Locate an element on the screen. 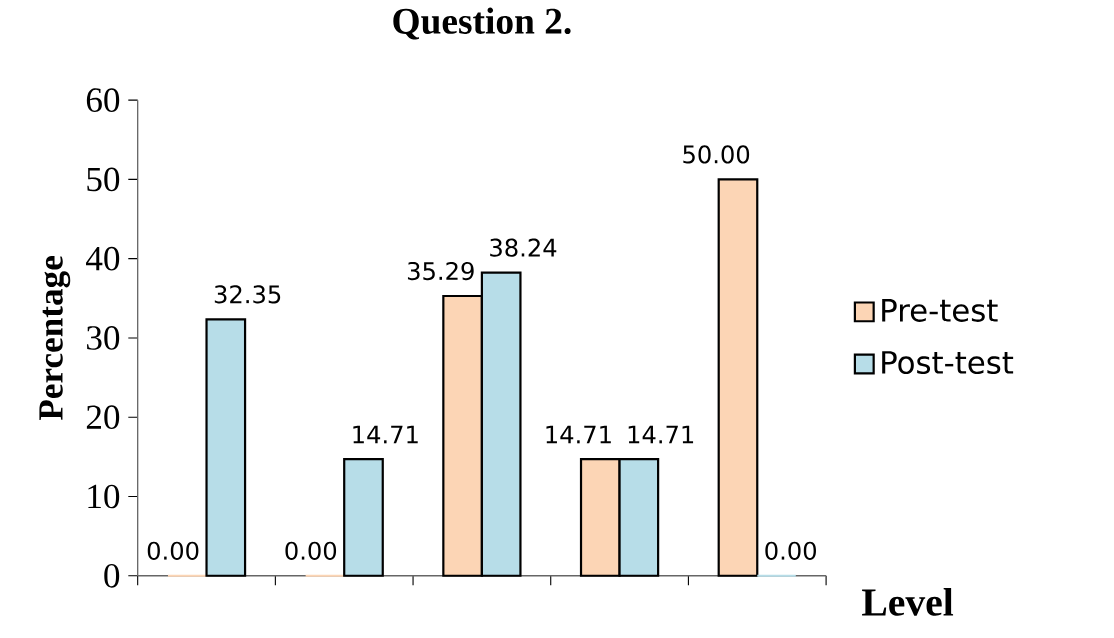 This screenshot has height=638, width=1114. data-label: 32.35 is located at coordinates (247, 294).